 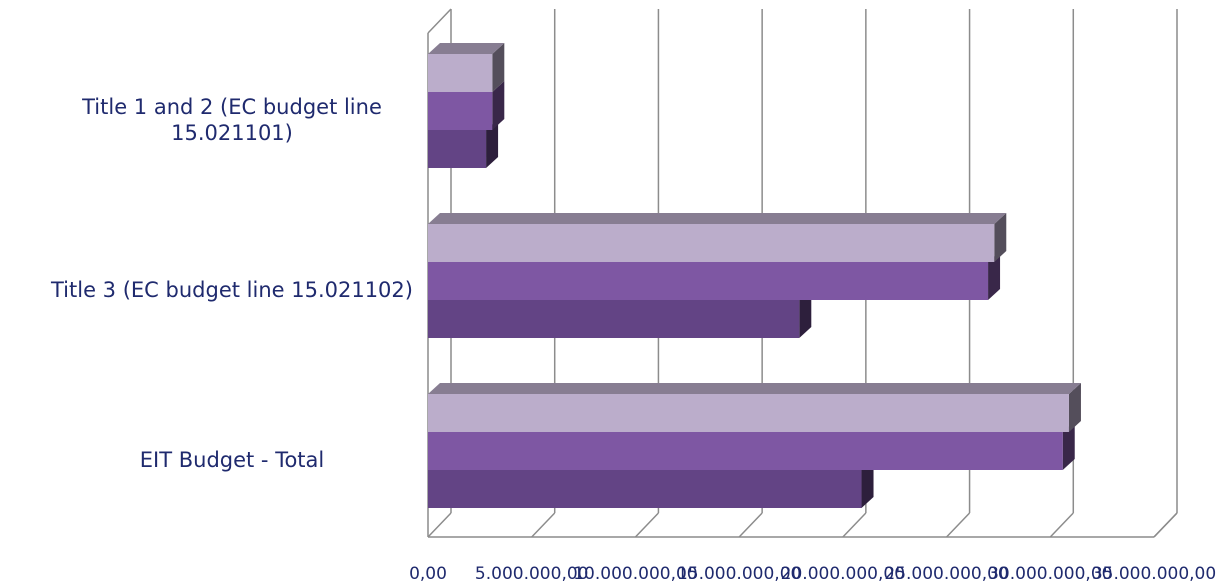 What do you see at coordinates (428, 574) in the screenshot?
I see `x-tick-label: 0,00` at bounding box center [428, 574].